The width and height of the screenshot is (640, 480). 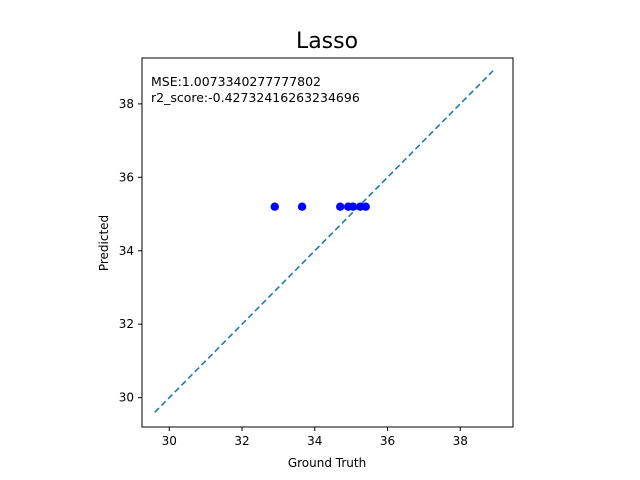 I want to click on x-tick-label: 30, so click(x=169, y=441).